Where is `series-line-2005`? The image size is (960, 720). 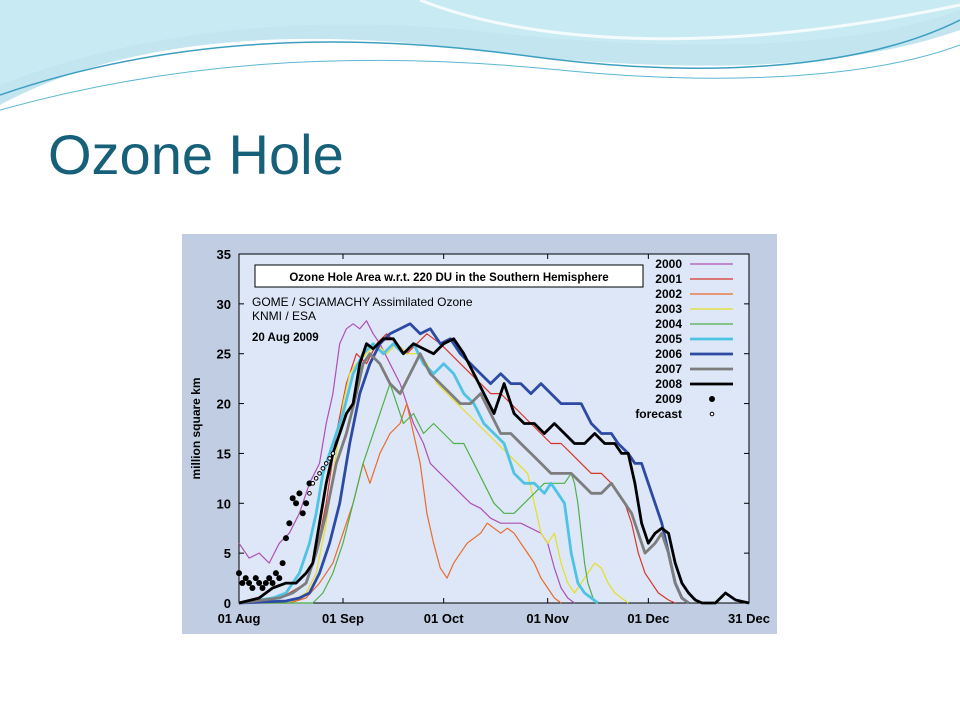
series-line-2005 is located at coordinates (418, 473).